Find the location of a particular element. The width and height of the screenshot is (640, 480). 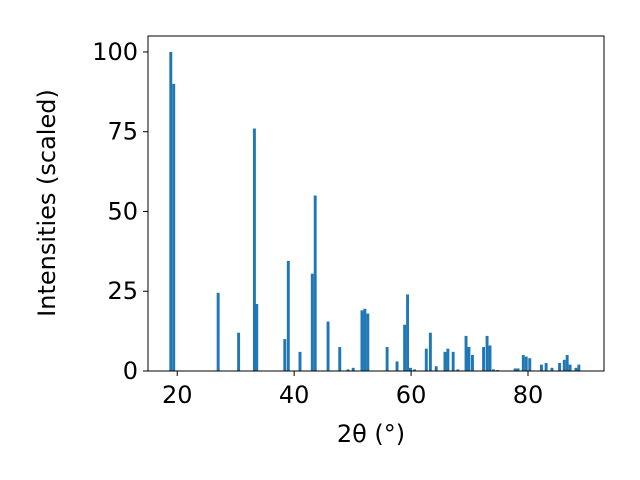

y-tick-label: 75 is located at coordinates (122, 132).